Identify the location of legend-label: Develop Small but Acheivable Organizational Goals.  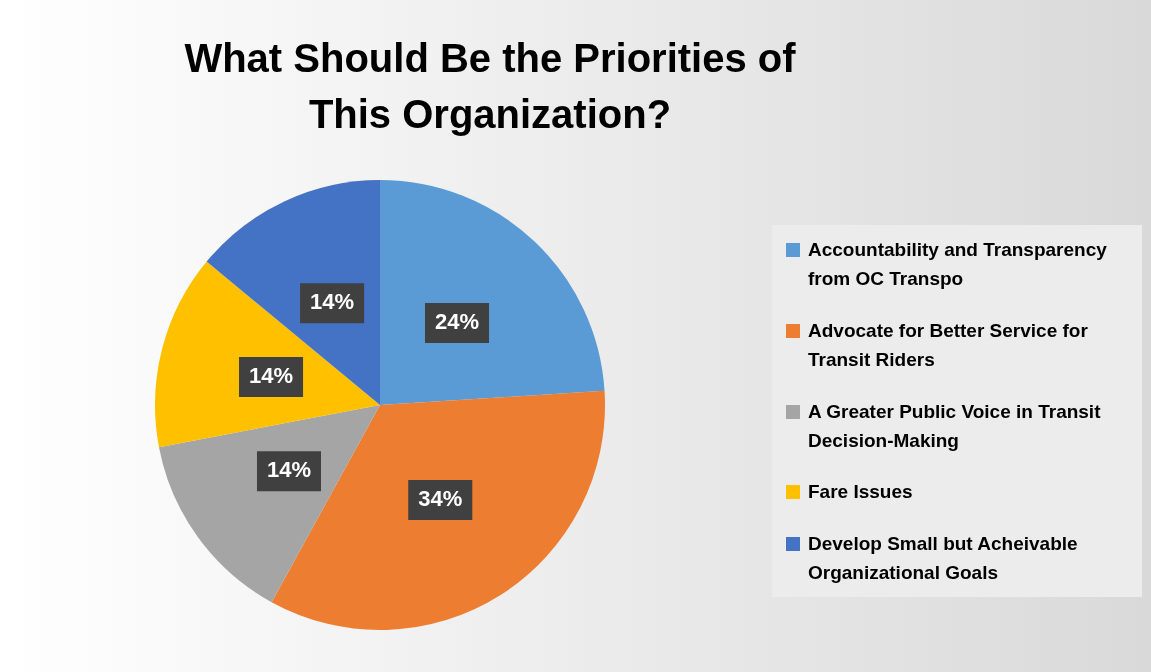
(943, 558).